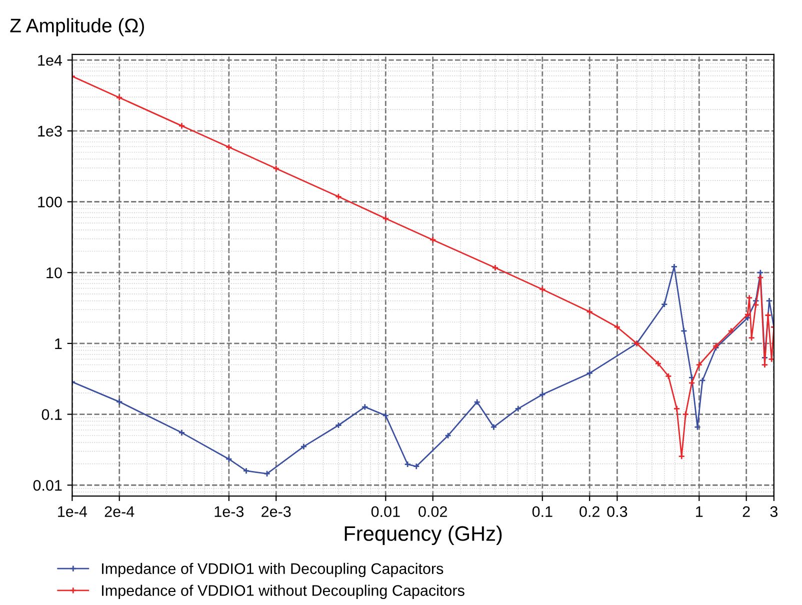 Image resolution: width=802 pixels, height=605 pixels. Describe the element at coordinates (746, 511) in the screenshot. I see `x-tick-label: 2` at that location.